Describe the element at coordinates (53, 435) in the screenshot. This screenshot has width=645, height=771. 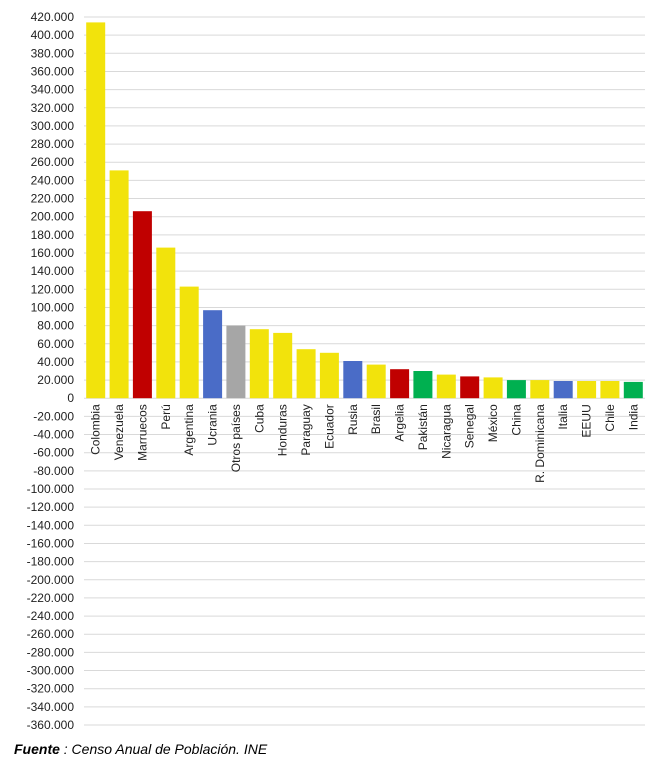
I see `y-tick-label: -40.000` at that location.